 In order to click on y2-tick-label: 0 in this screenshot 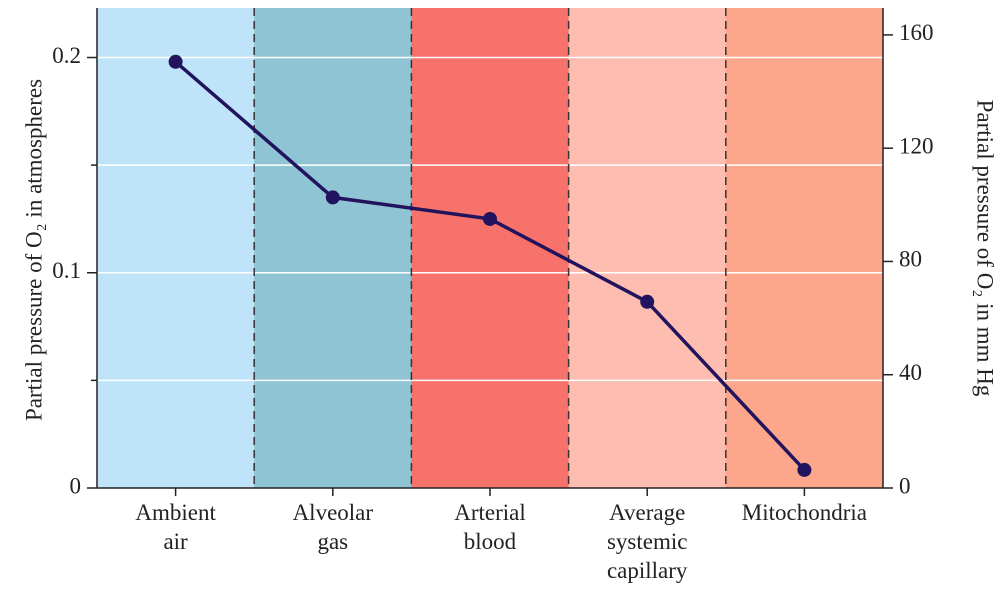, I will do `click(905, 485)`.